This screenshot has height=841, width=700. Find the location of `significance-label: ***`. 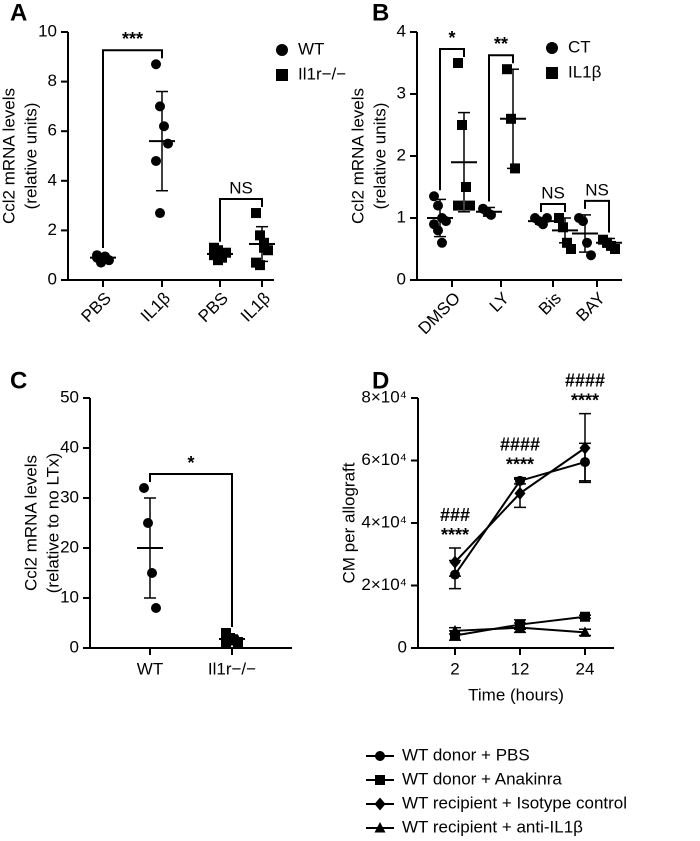

significance-label: *** is located at coordinates (132, 39).